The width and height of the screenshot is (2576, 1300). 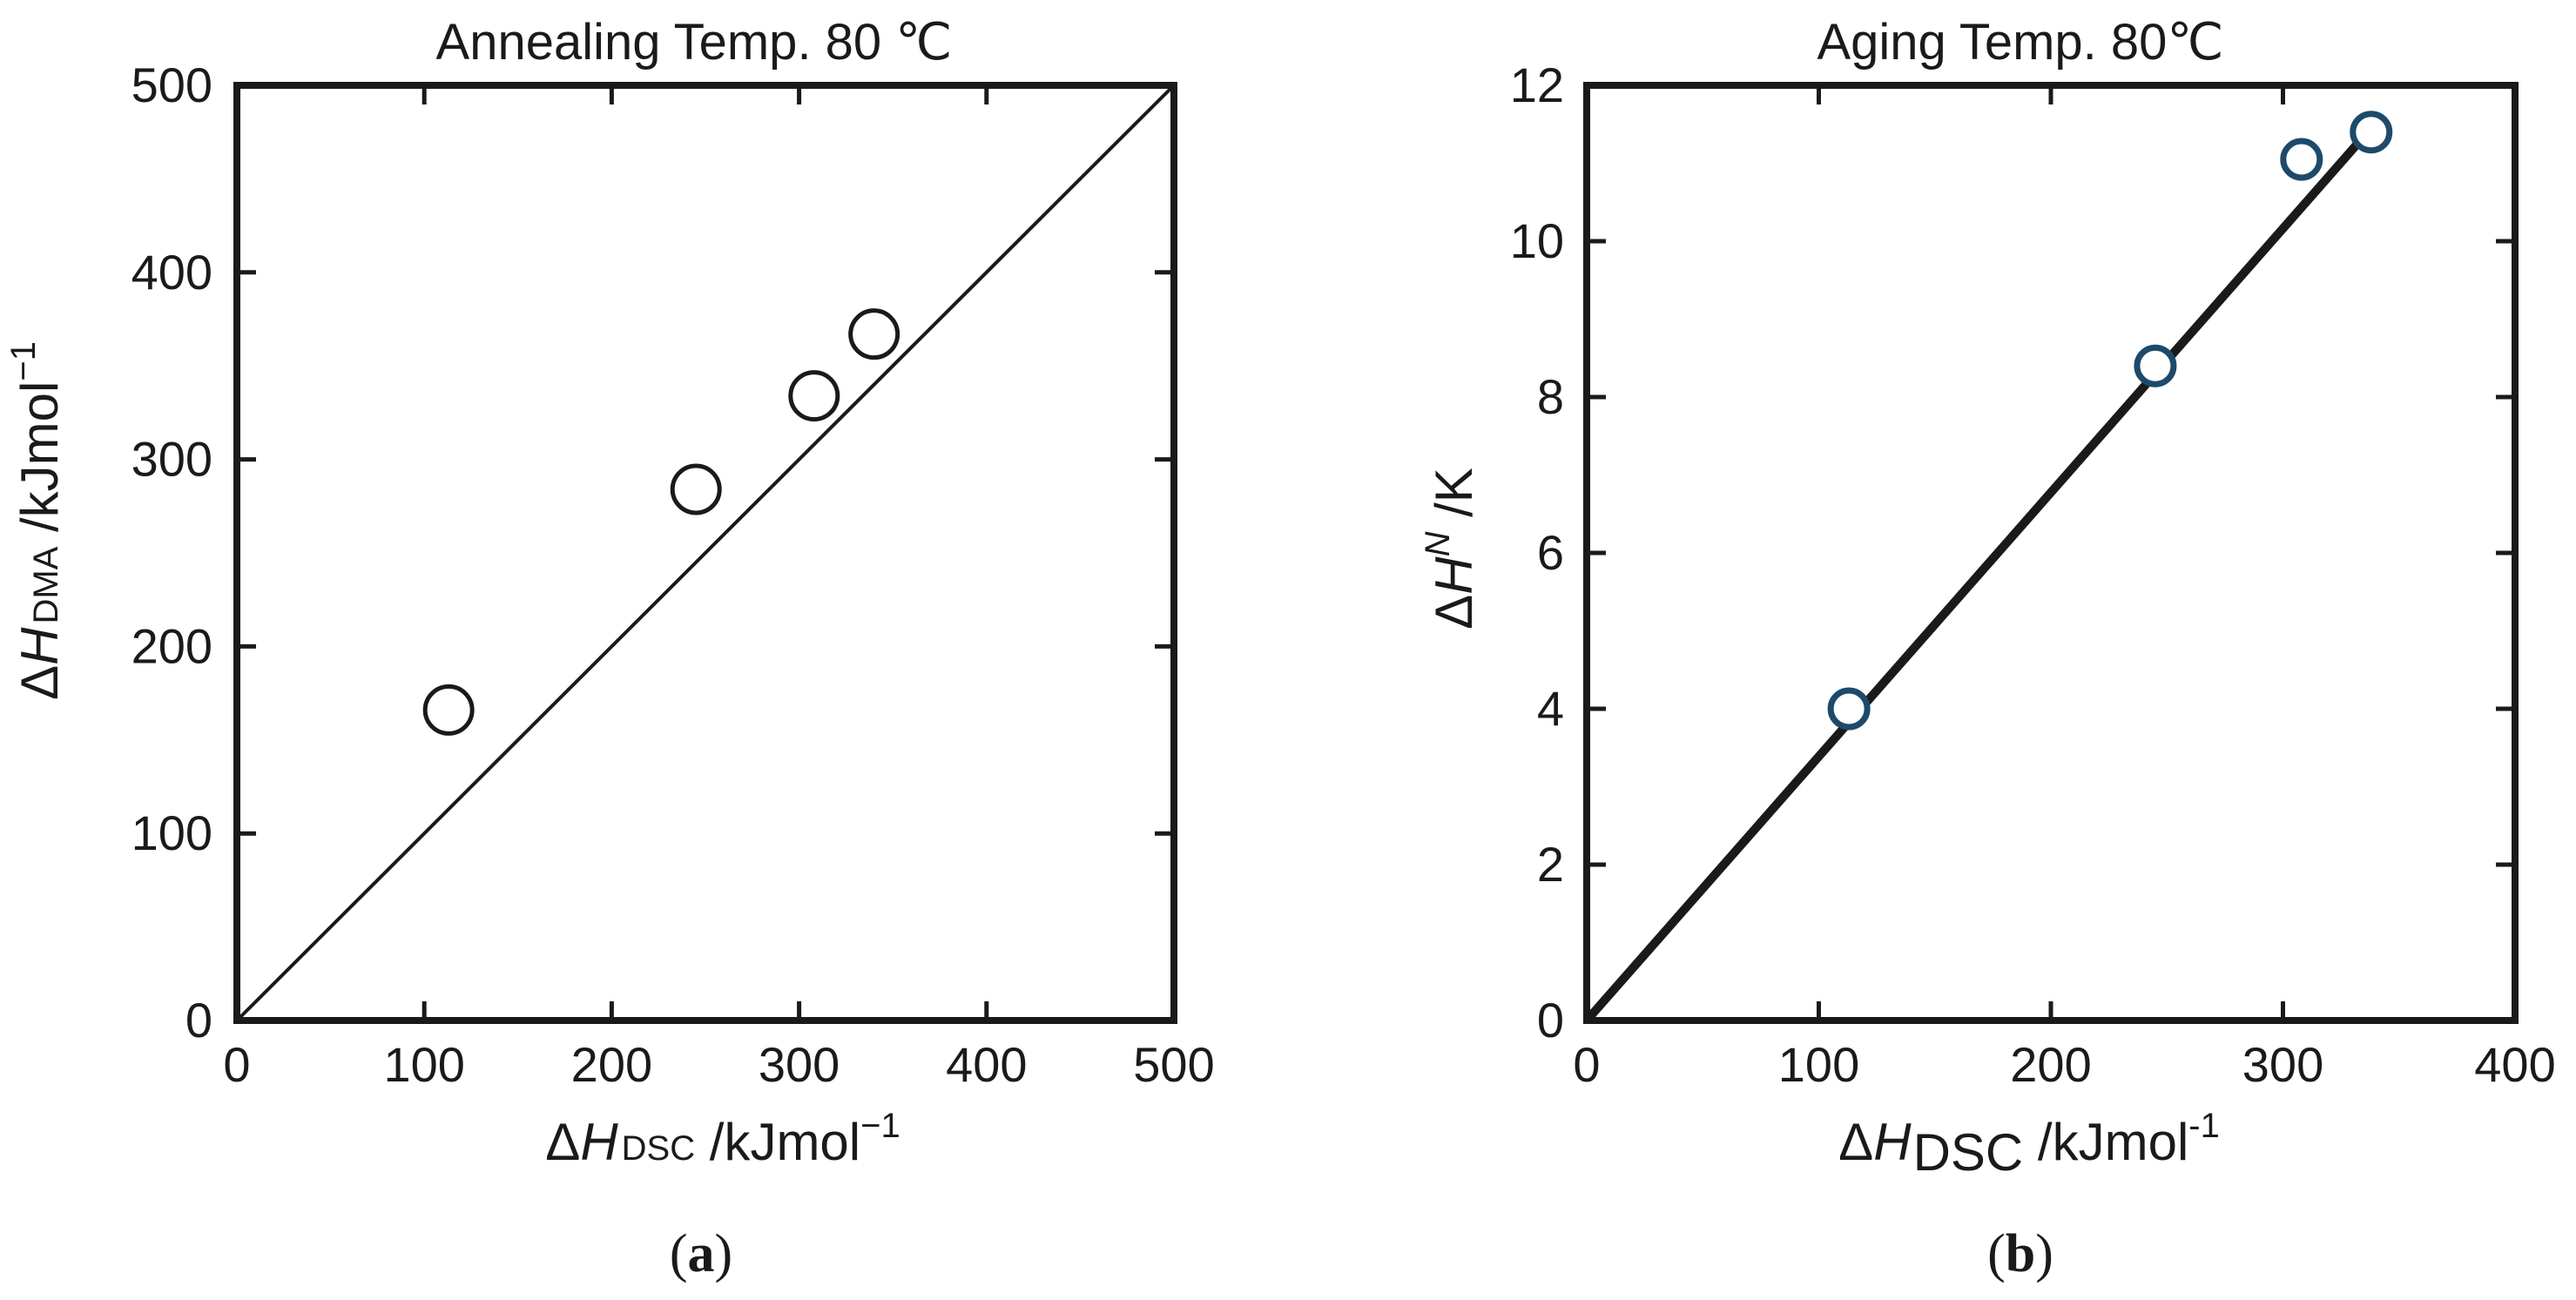 I want to click on chart-a-caption-letter: a, so click(x=701, y=1253).